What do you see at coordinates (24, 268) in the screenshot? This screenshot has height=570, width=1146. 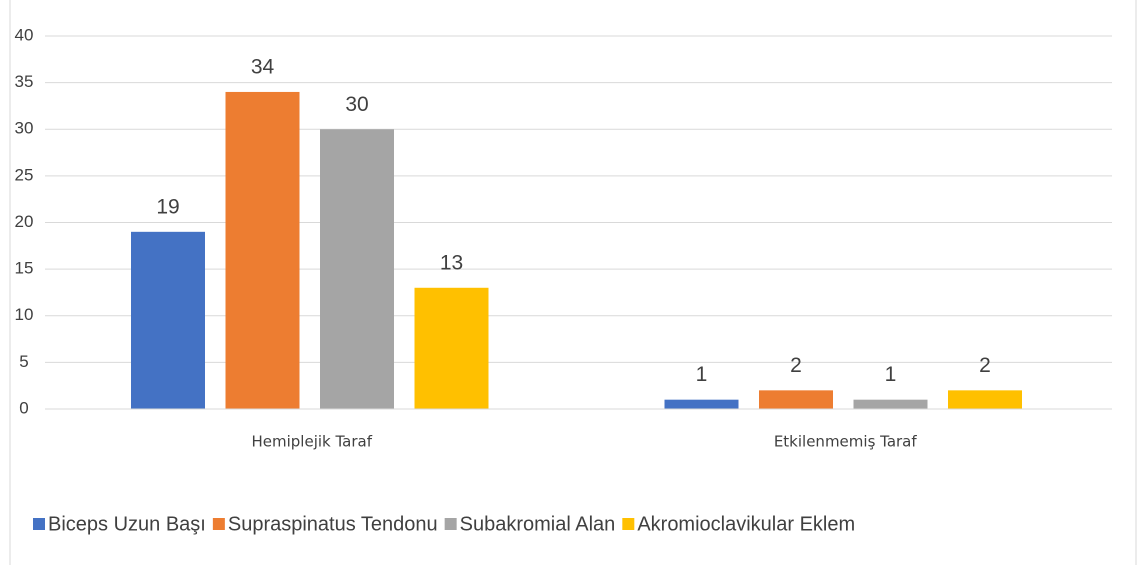 I see `y-tick-label: 15` at bounding box center [24, 268].